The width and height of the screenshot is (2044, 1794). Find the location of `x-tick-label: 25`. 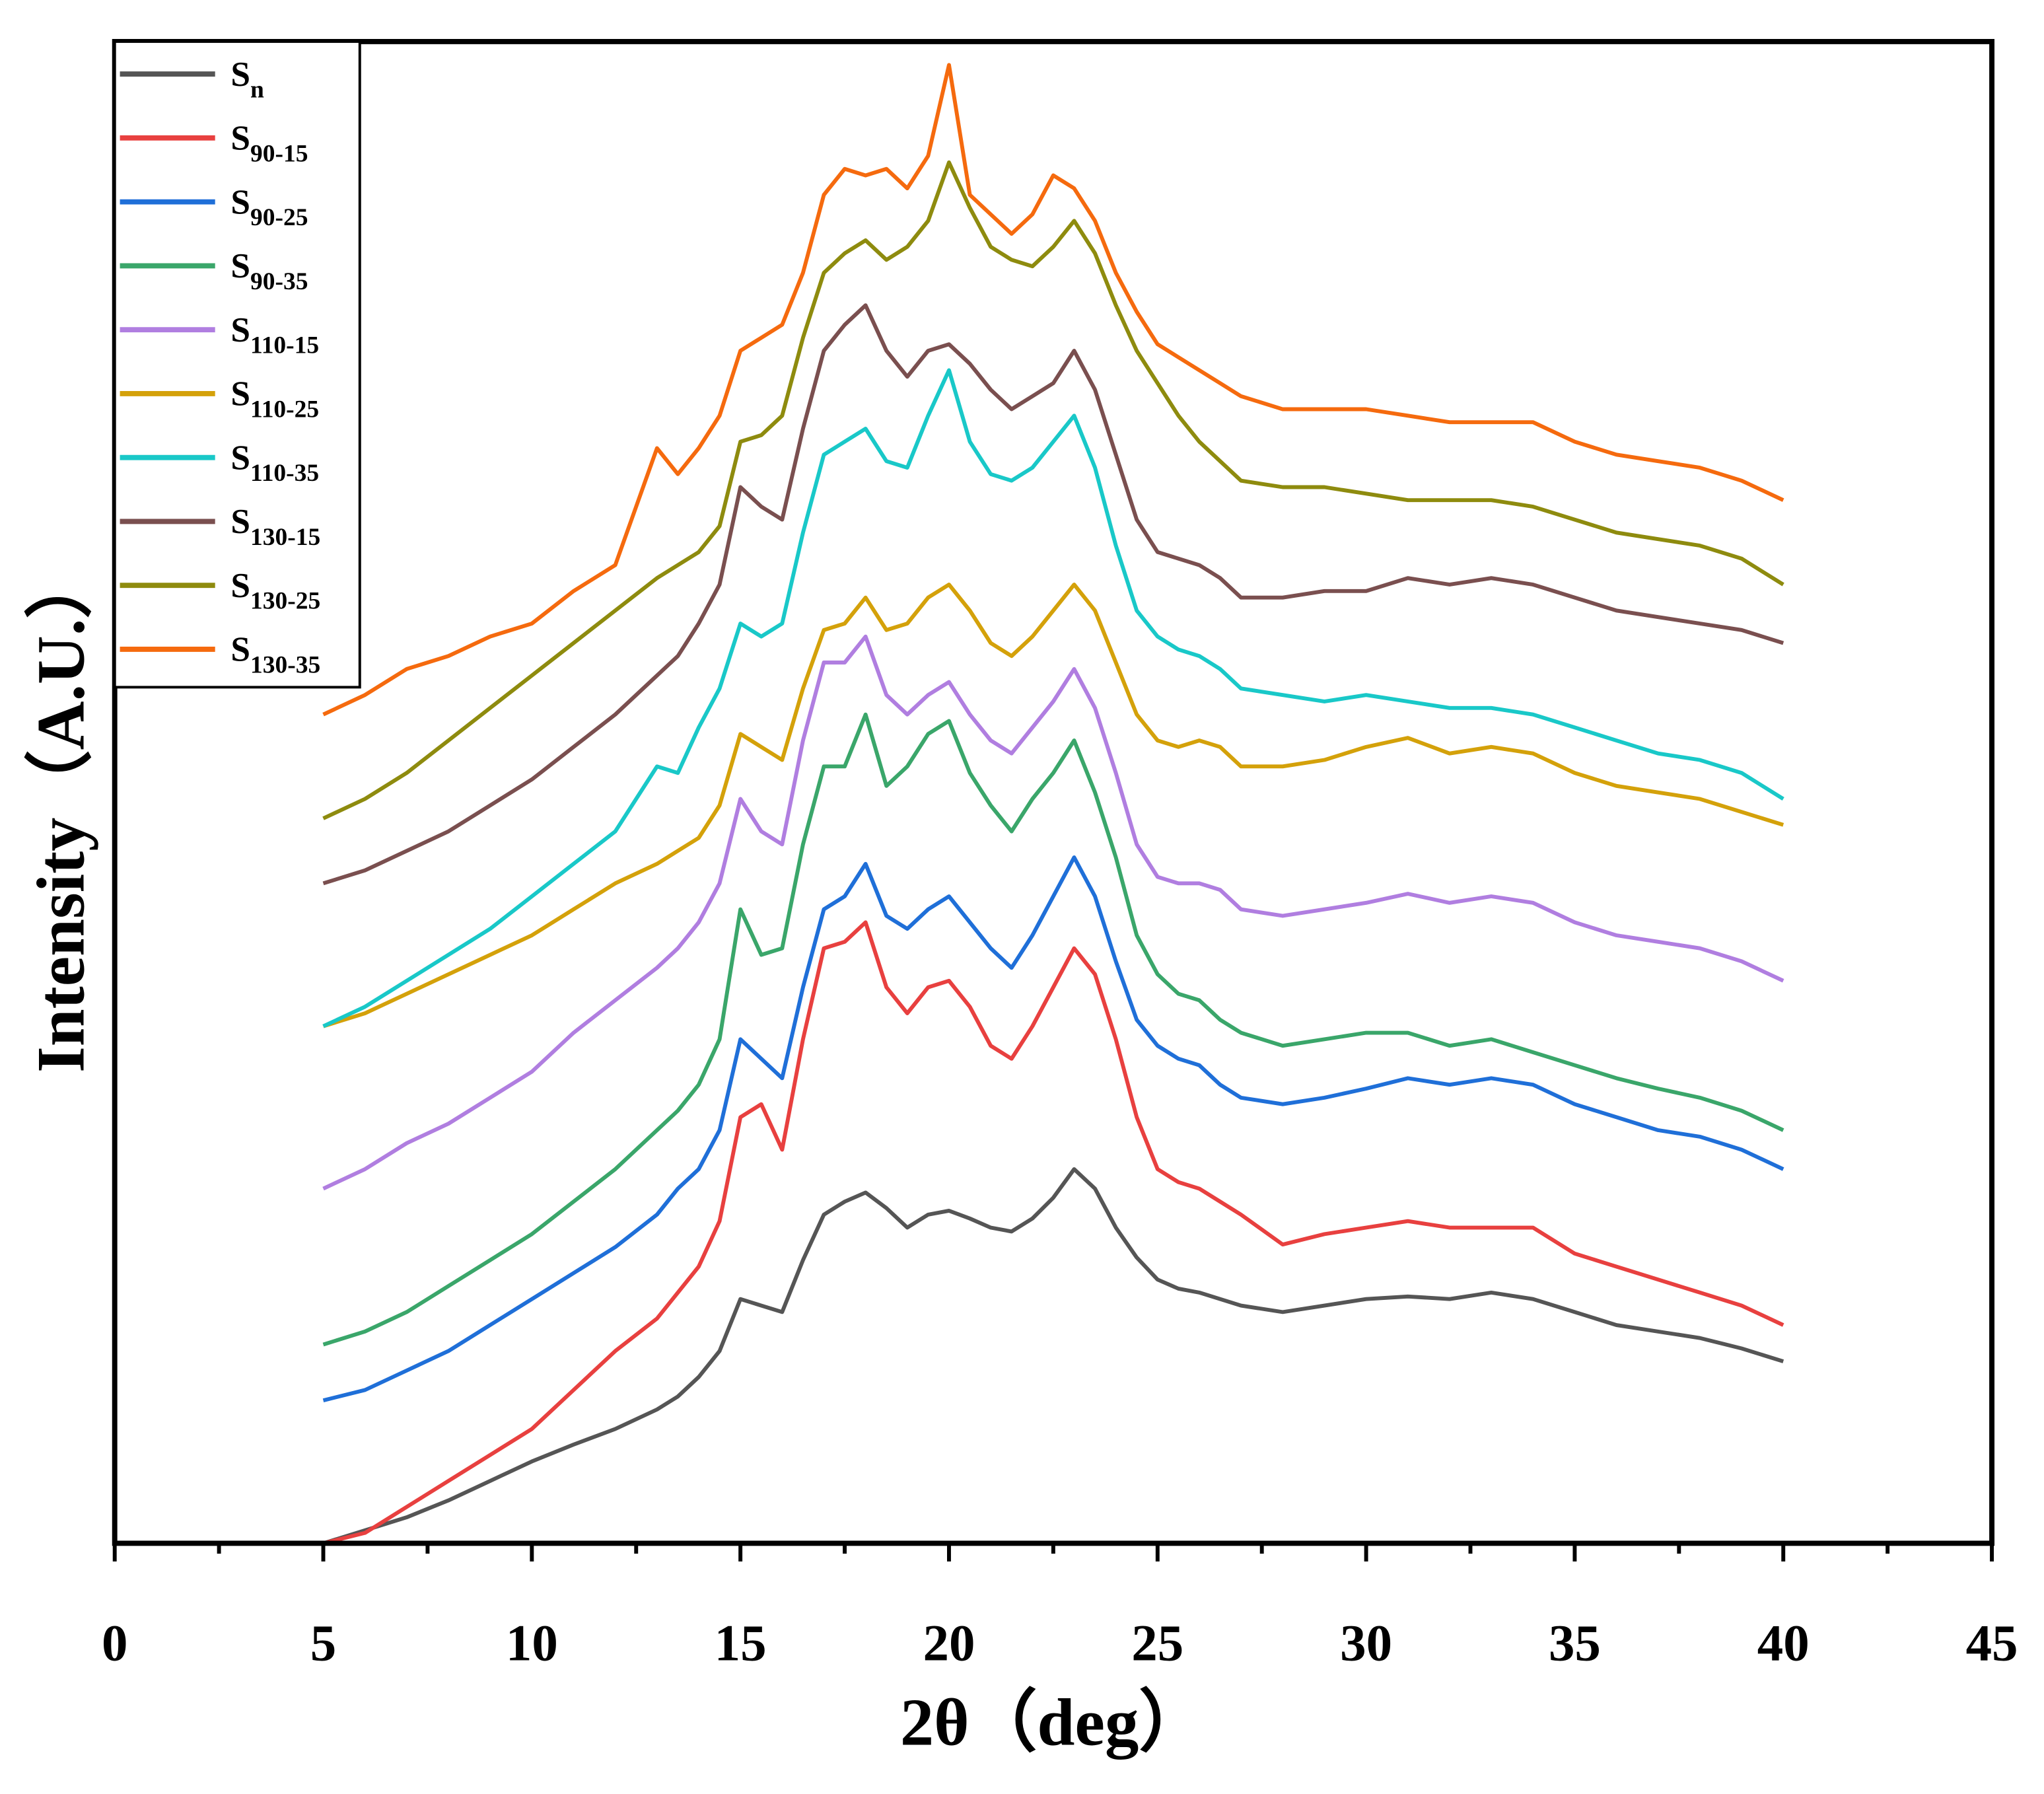

x-tick-label: 25 is located at coordinates (1157, 1643).